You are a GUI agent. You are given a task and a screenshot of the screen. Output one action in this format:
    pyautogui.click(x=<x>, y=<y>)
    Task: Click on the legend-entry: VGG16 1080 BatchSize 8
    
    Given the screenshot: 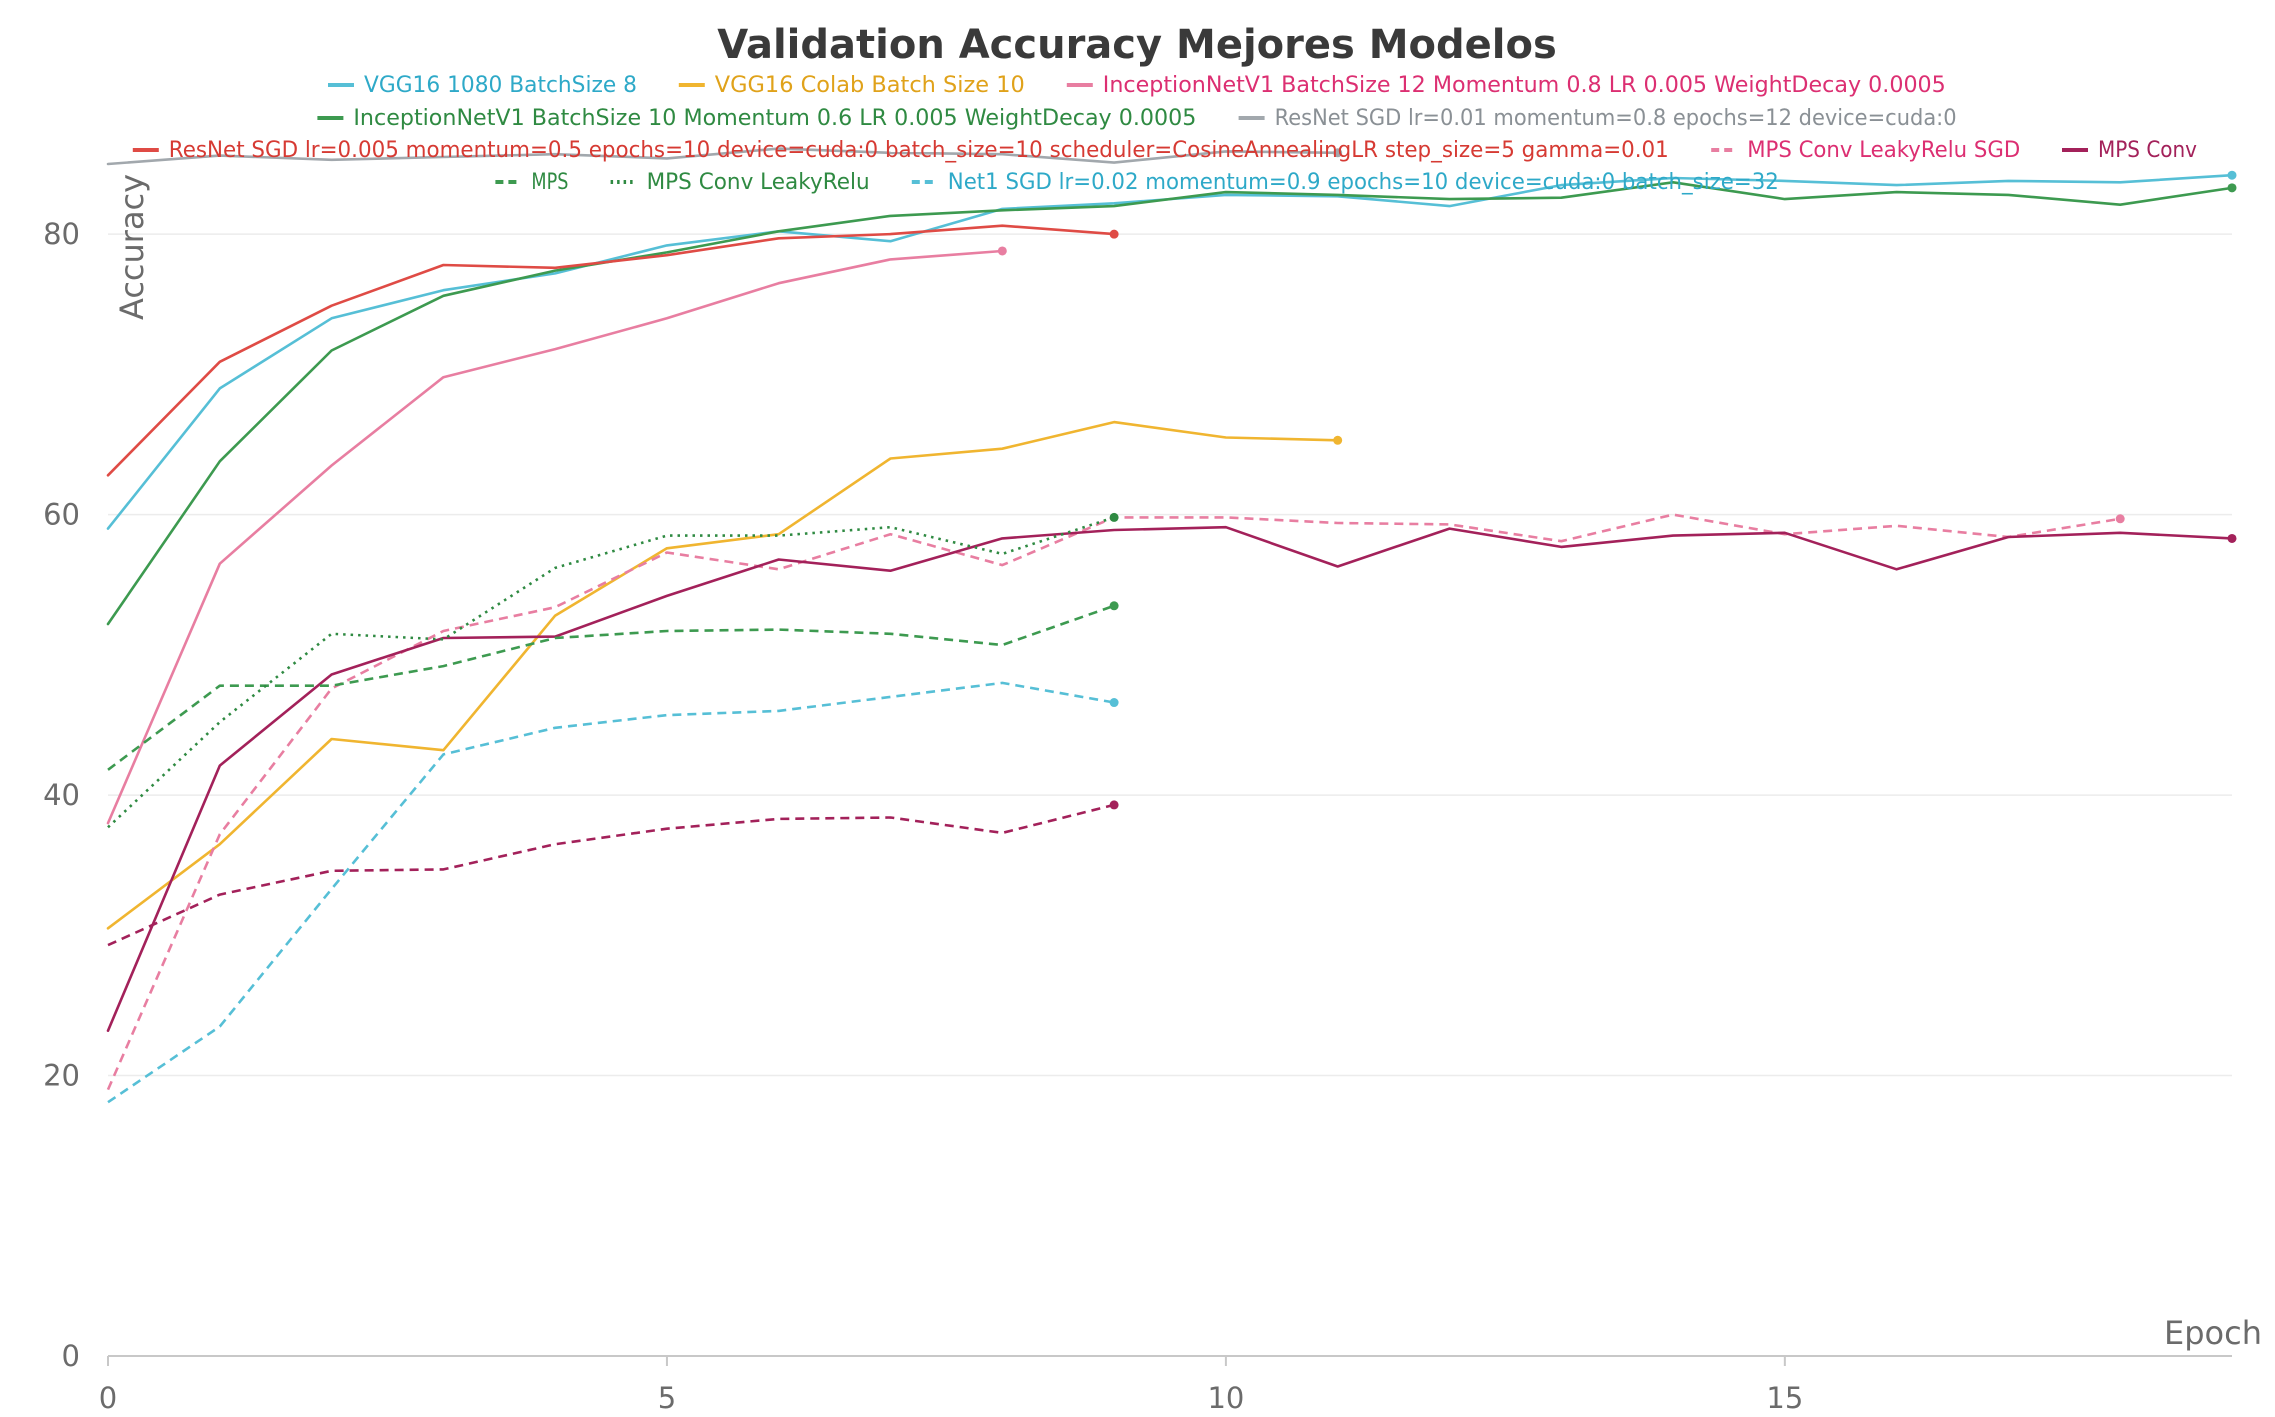 What is the action you would take?
    pyautogui.click(x=482, y=85)
    